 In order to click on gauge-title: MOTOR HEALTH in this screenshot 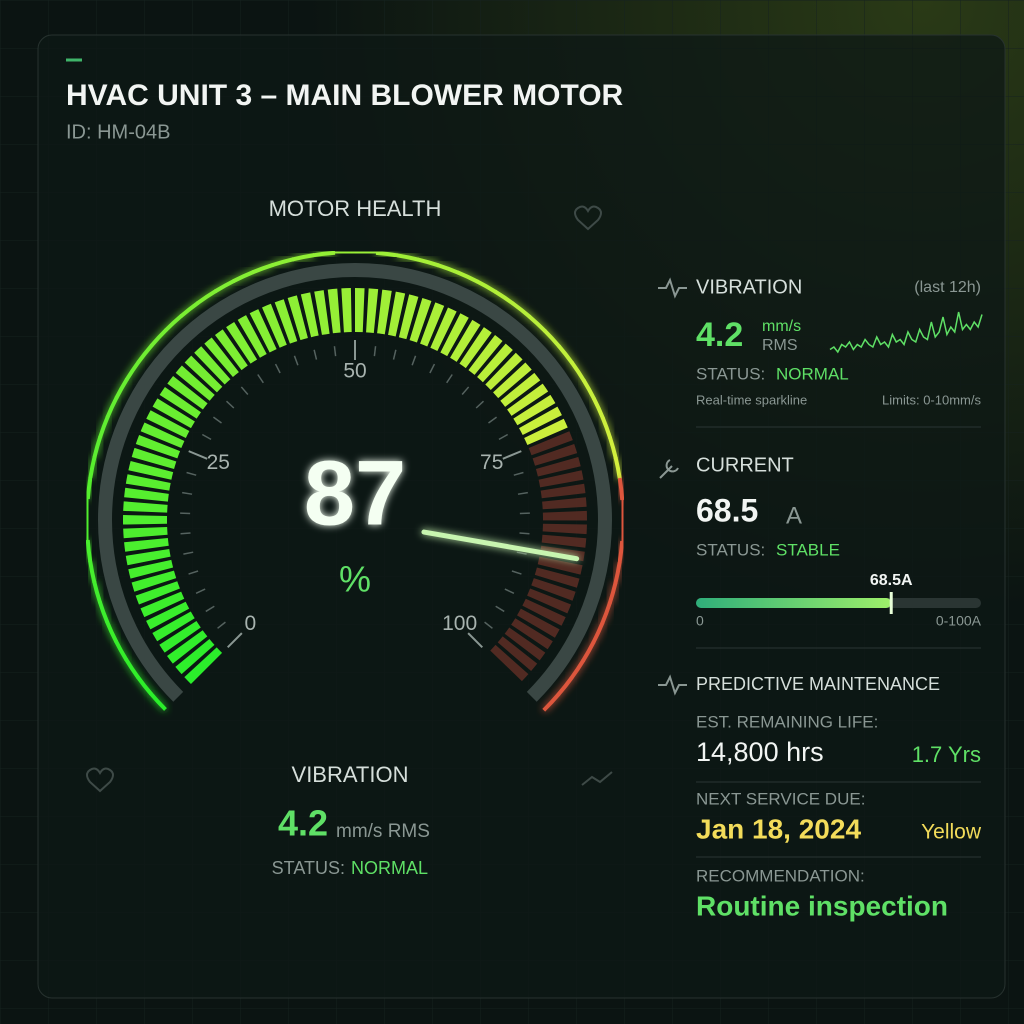, I will do `click(355, 208)`.